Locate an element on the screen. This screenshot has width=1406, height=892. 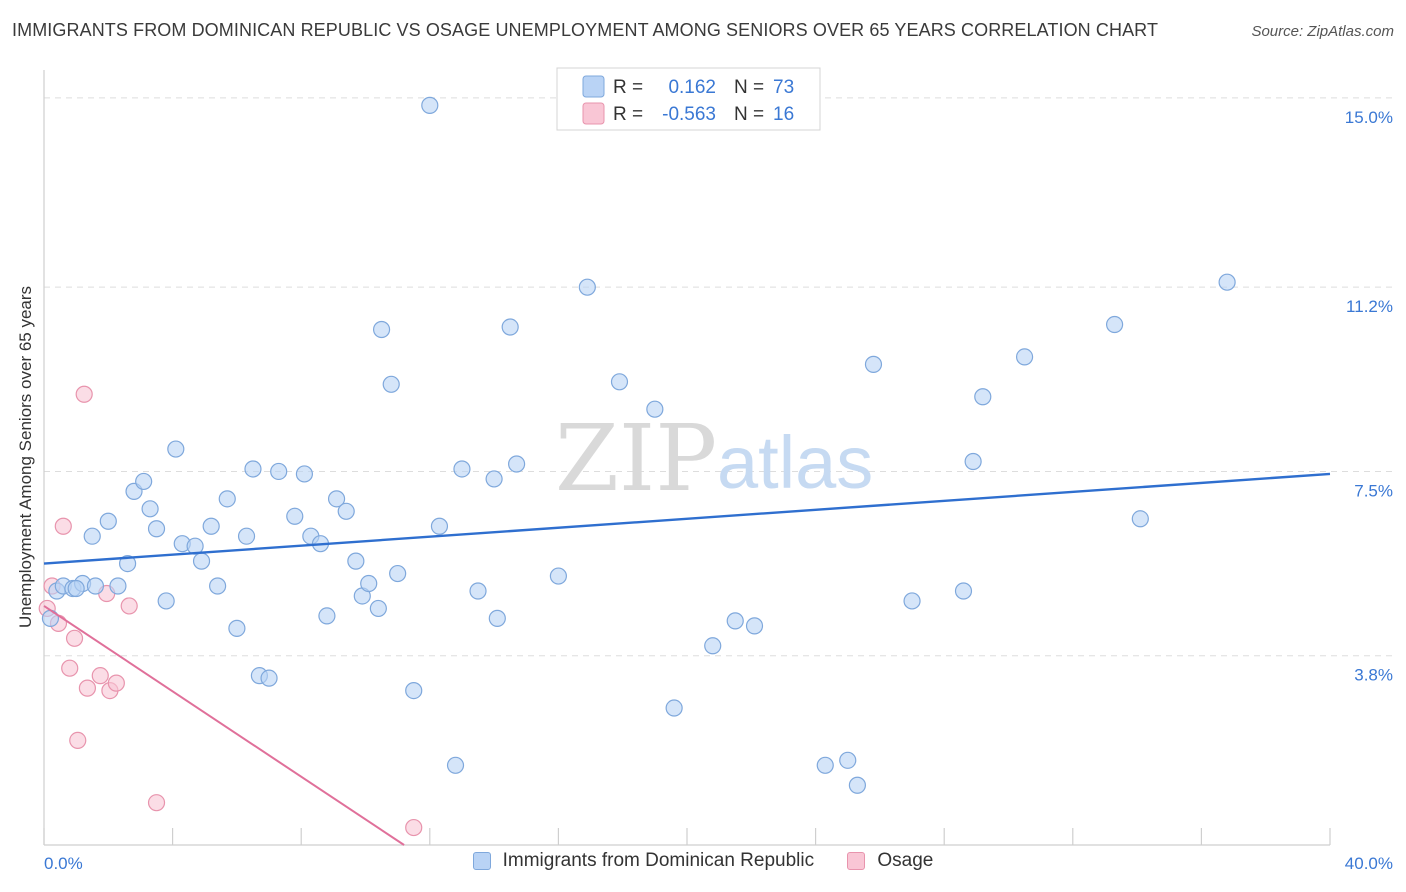
legend-swatch-osage is located at coordinates (856, 861).